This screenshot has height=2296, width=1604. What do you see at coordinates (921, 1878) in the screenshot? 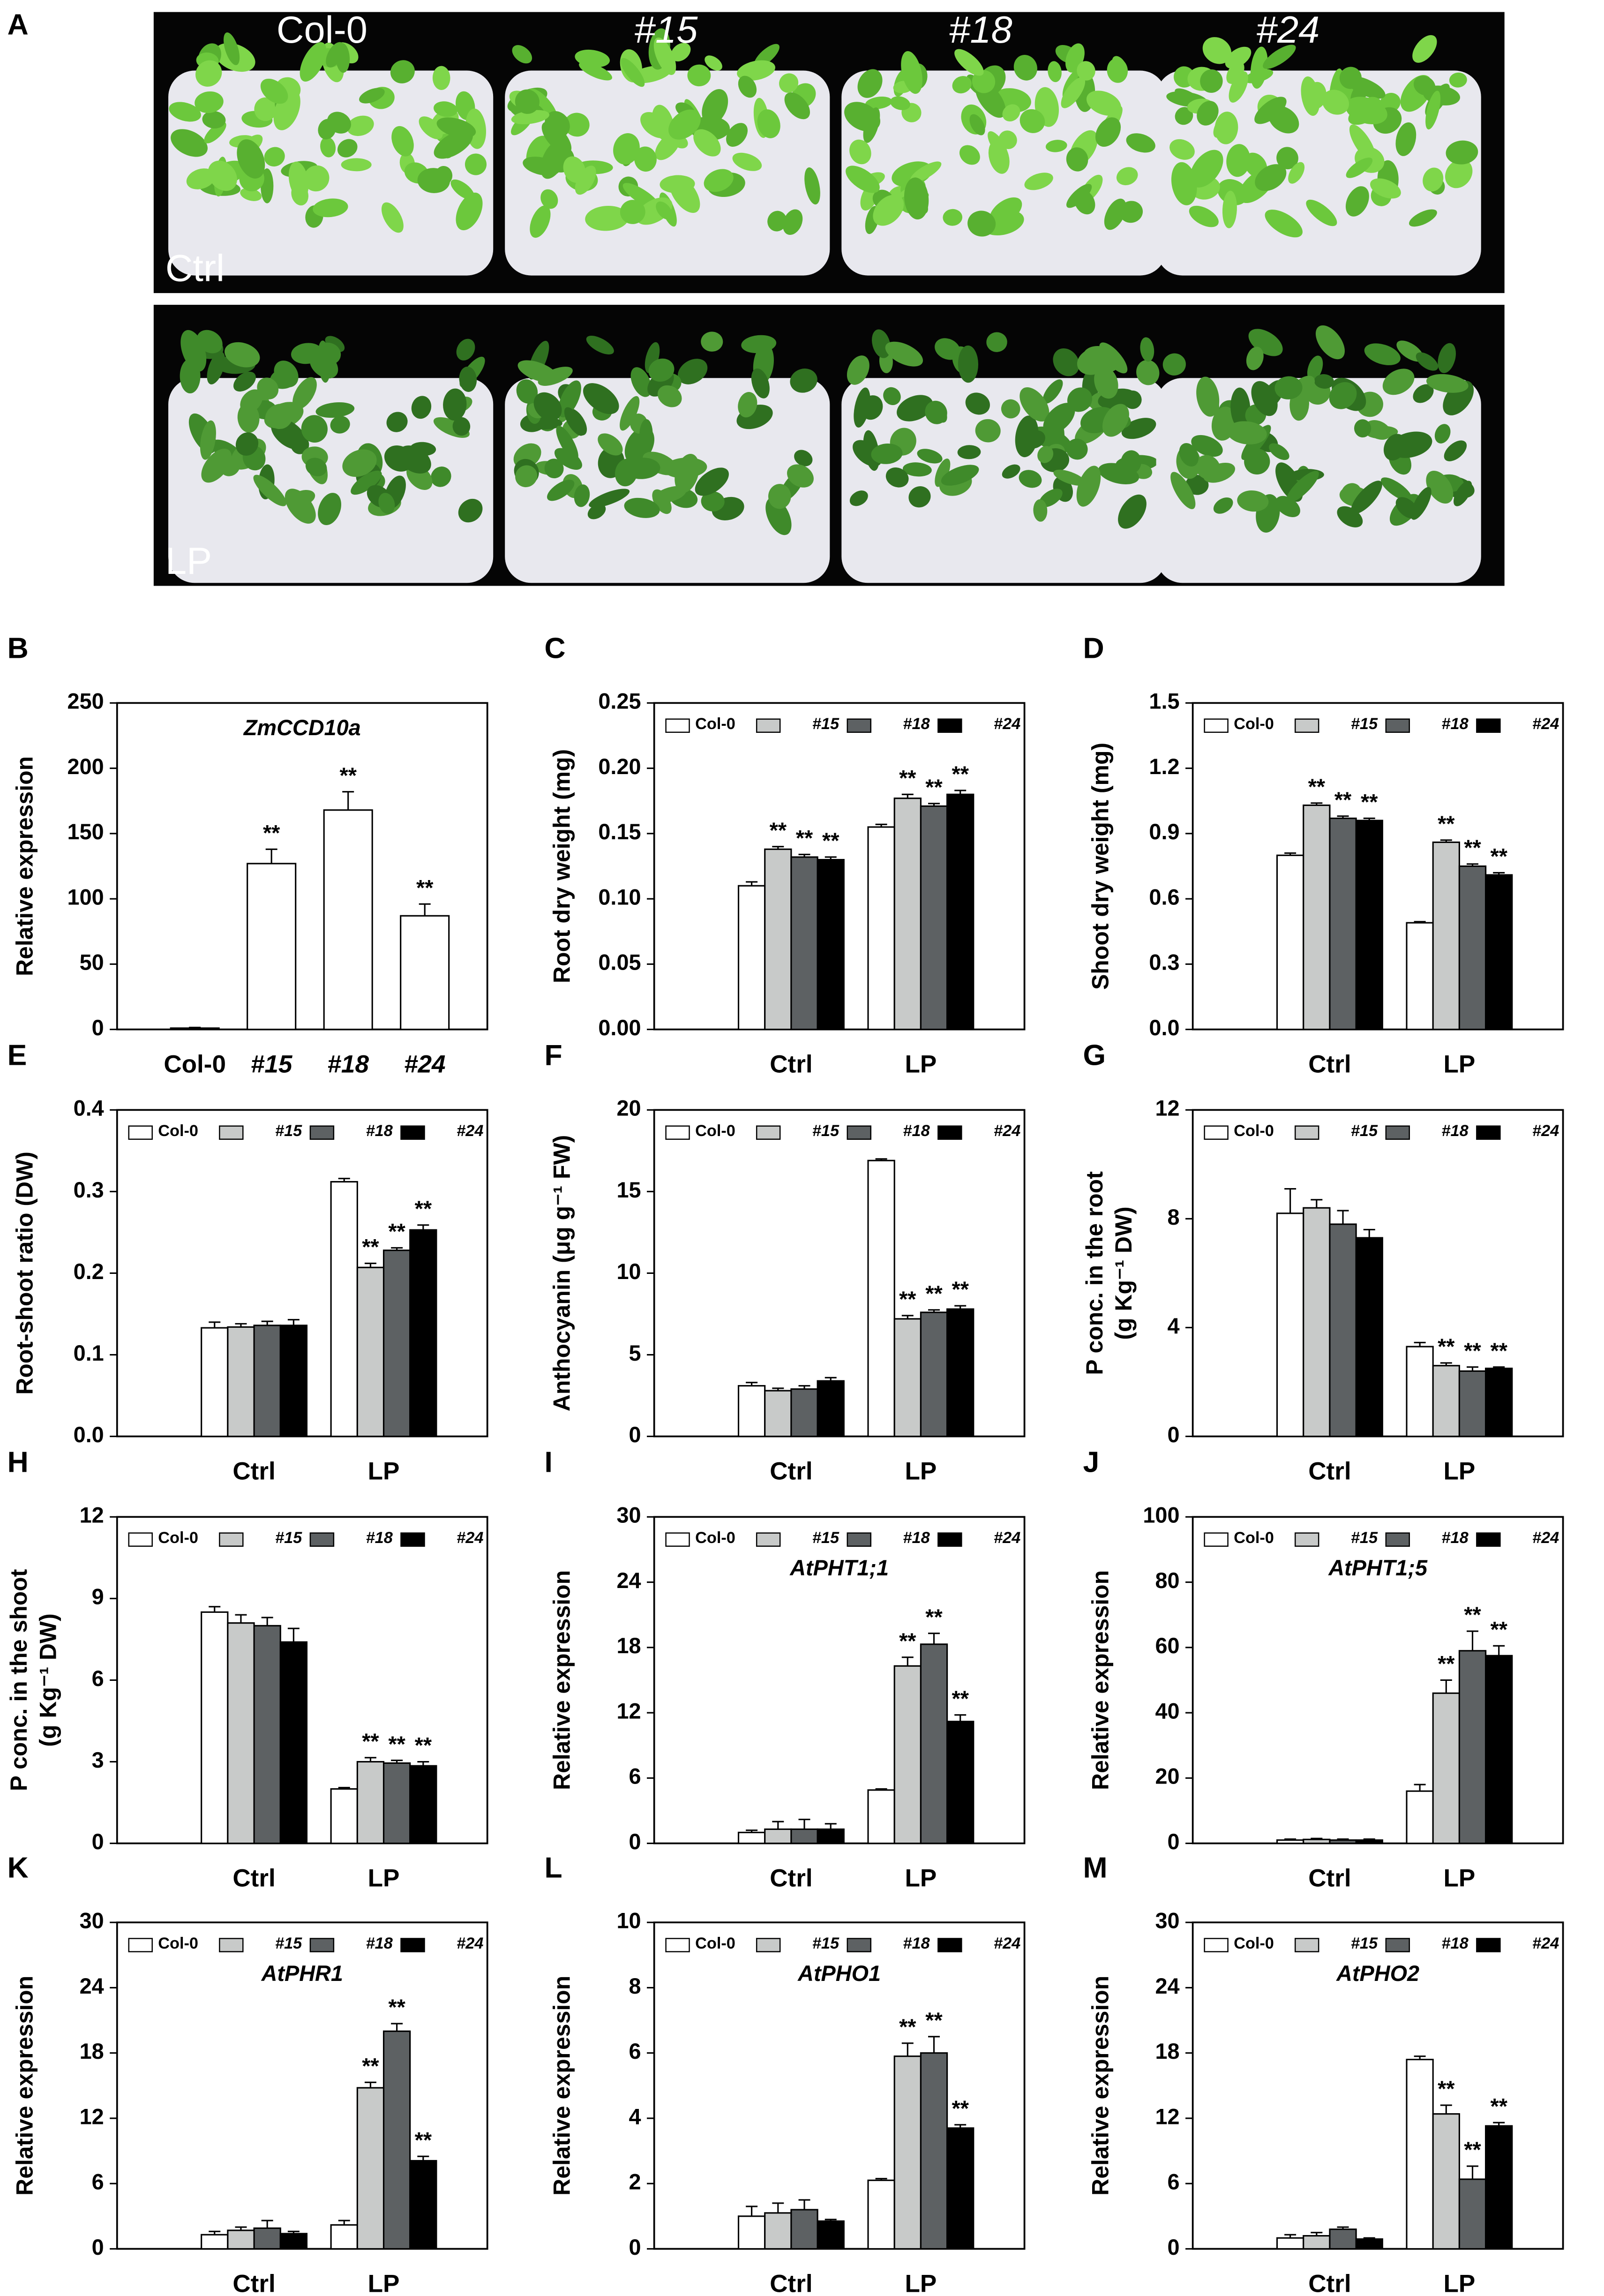
I see `x-tick-label: LP` at bounding box center [921, 1878].